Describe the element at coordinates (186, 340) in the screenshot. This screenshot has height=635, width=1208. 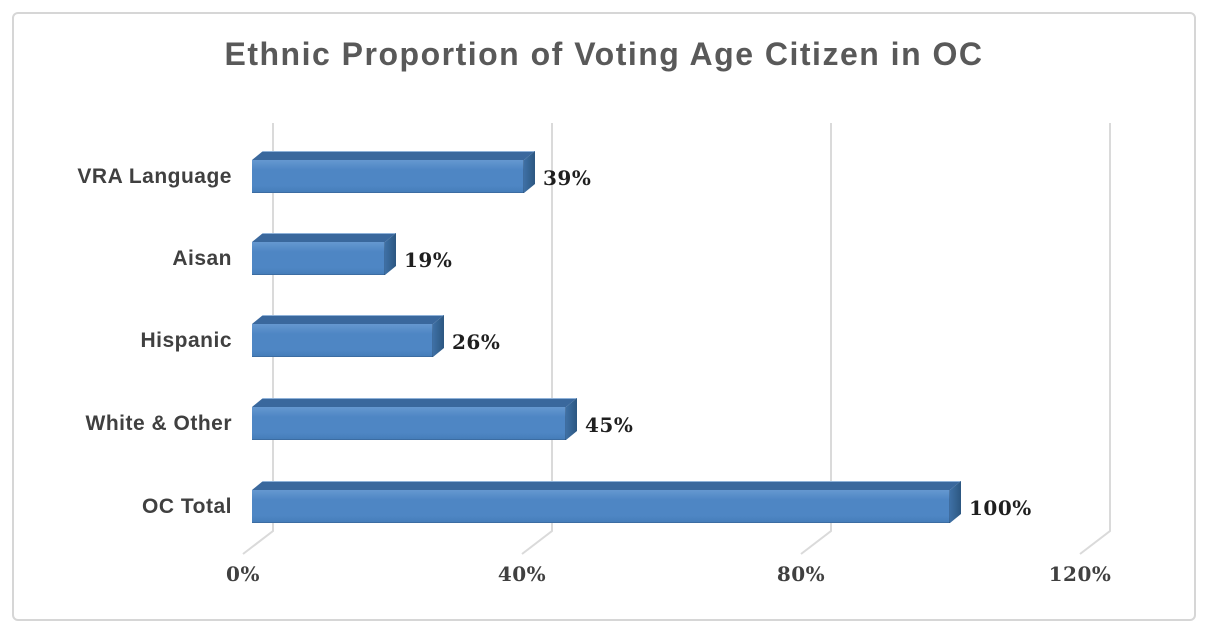
I see `category-label-hispanic: Hispanic` at that location.